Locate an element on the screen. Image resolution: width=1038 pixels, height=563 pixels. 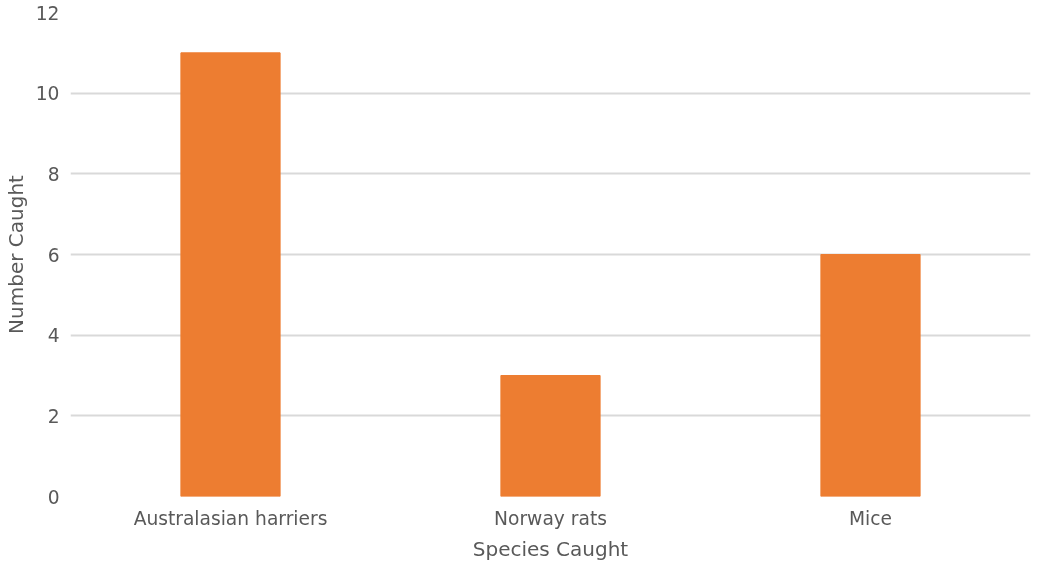
y-tick-label: 8 is located at coordinates (53, 174).